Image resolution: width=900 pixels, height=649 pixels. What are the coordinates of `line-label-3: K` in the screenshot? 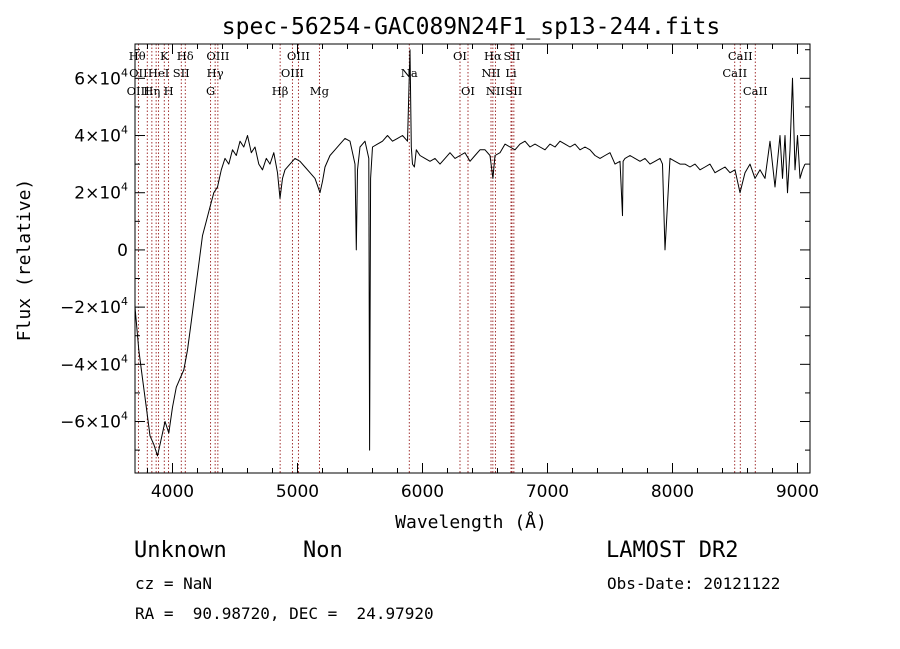 It's located at (164, 56).